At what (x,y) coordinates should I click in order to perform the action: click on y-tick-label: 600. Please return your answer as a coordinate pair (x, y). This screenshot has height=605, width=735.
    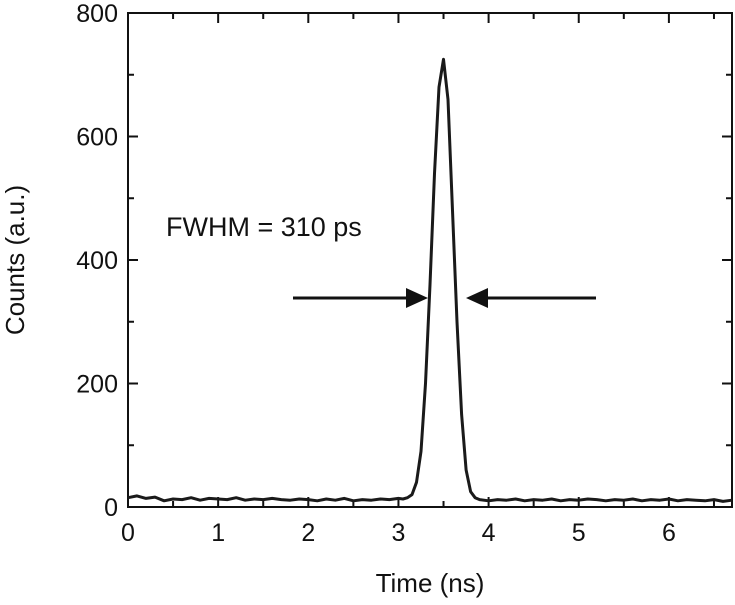
    Looking at the image, I should click on (97, 138).